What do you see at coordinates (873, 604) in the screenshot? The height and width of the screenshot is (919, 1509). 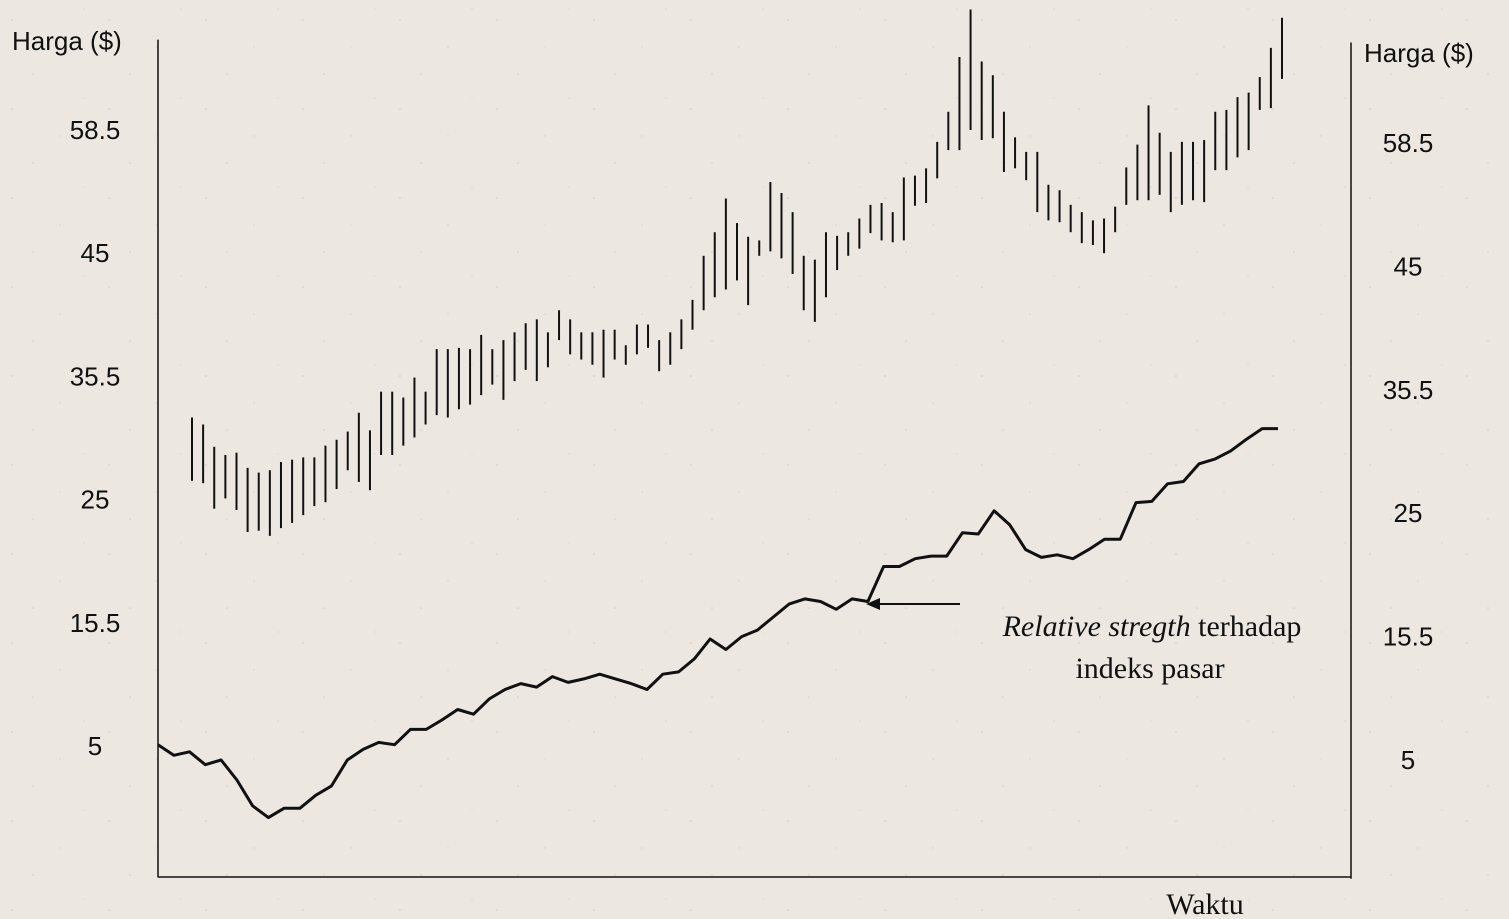 I see `annotation-arrowhead` at bounding box center [873, 604].